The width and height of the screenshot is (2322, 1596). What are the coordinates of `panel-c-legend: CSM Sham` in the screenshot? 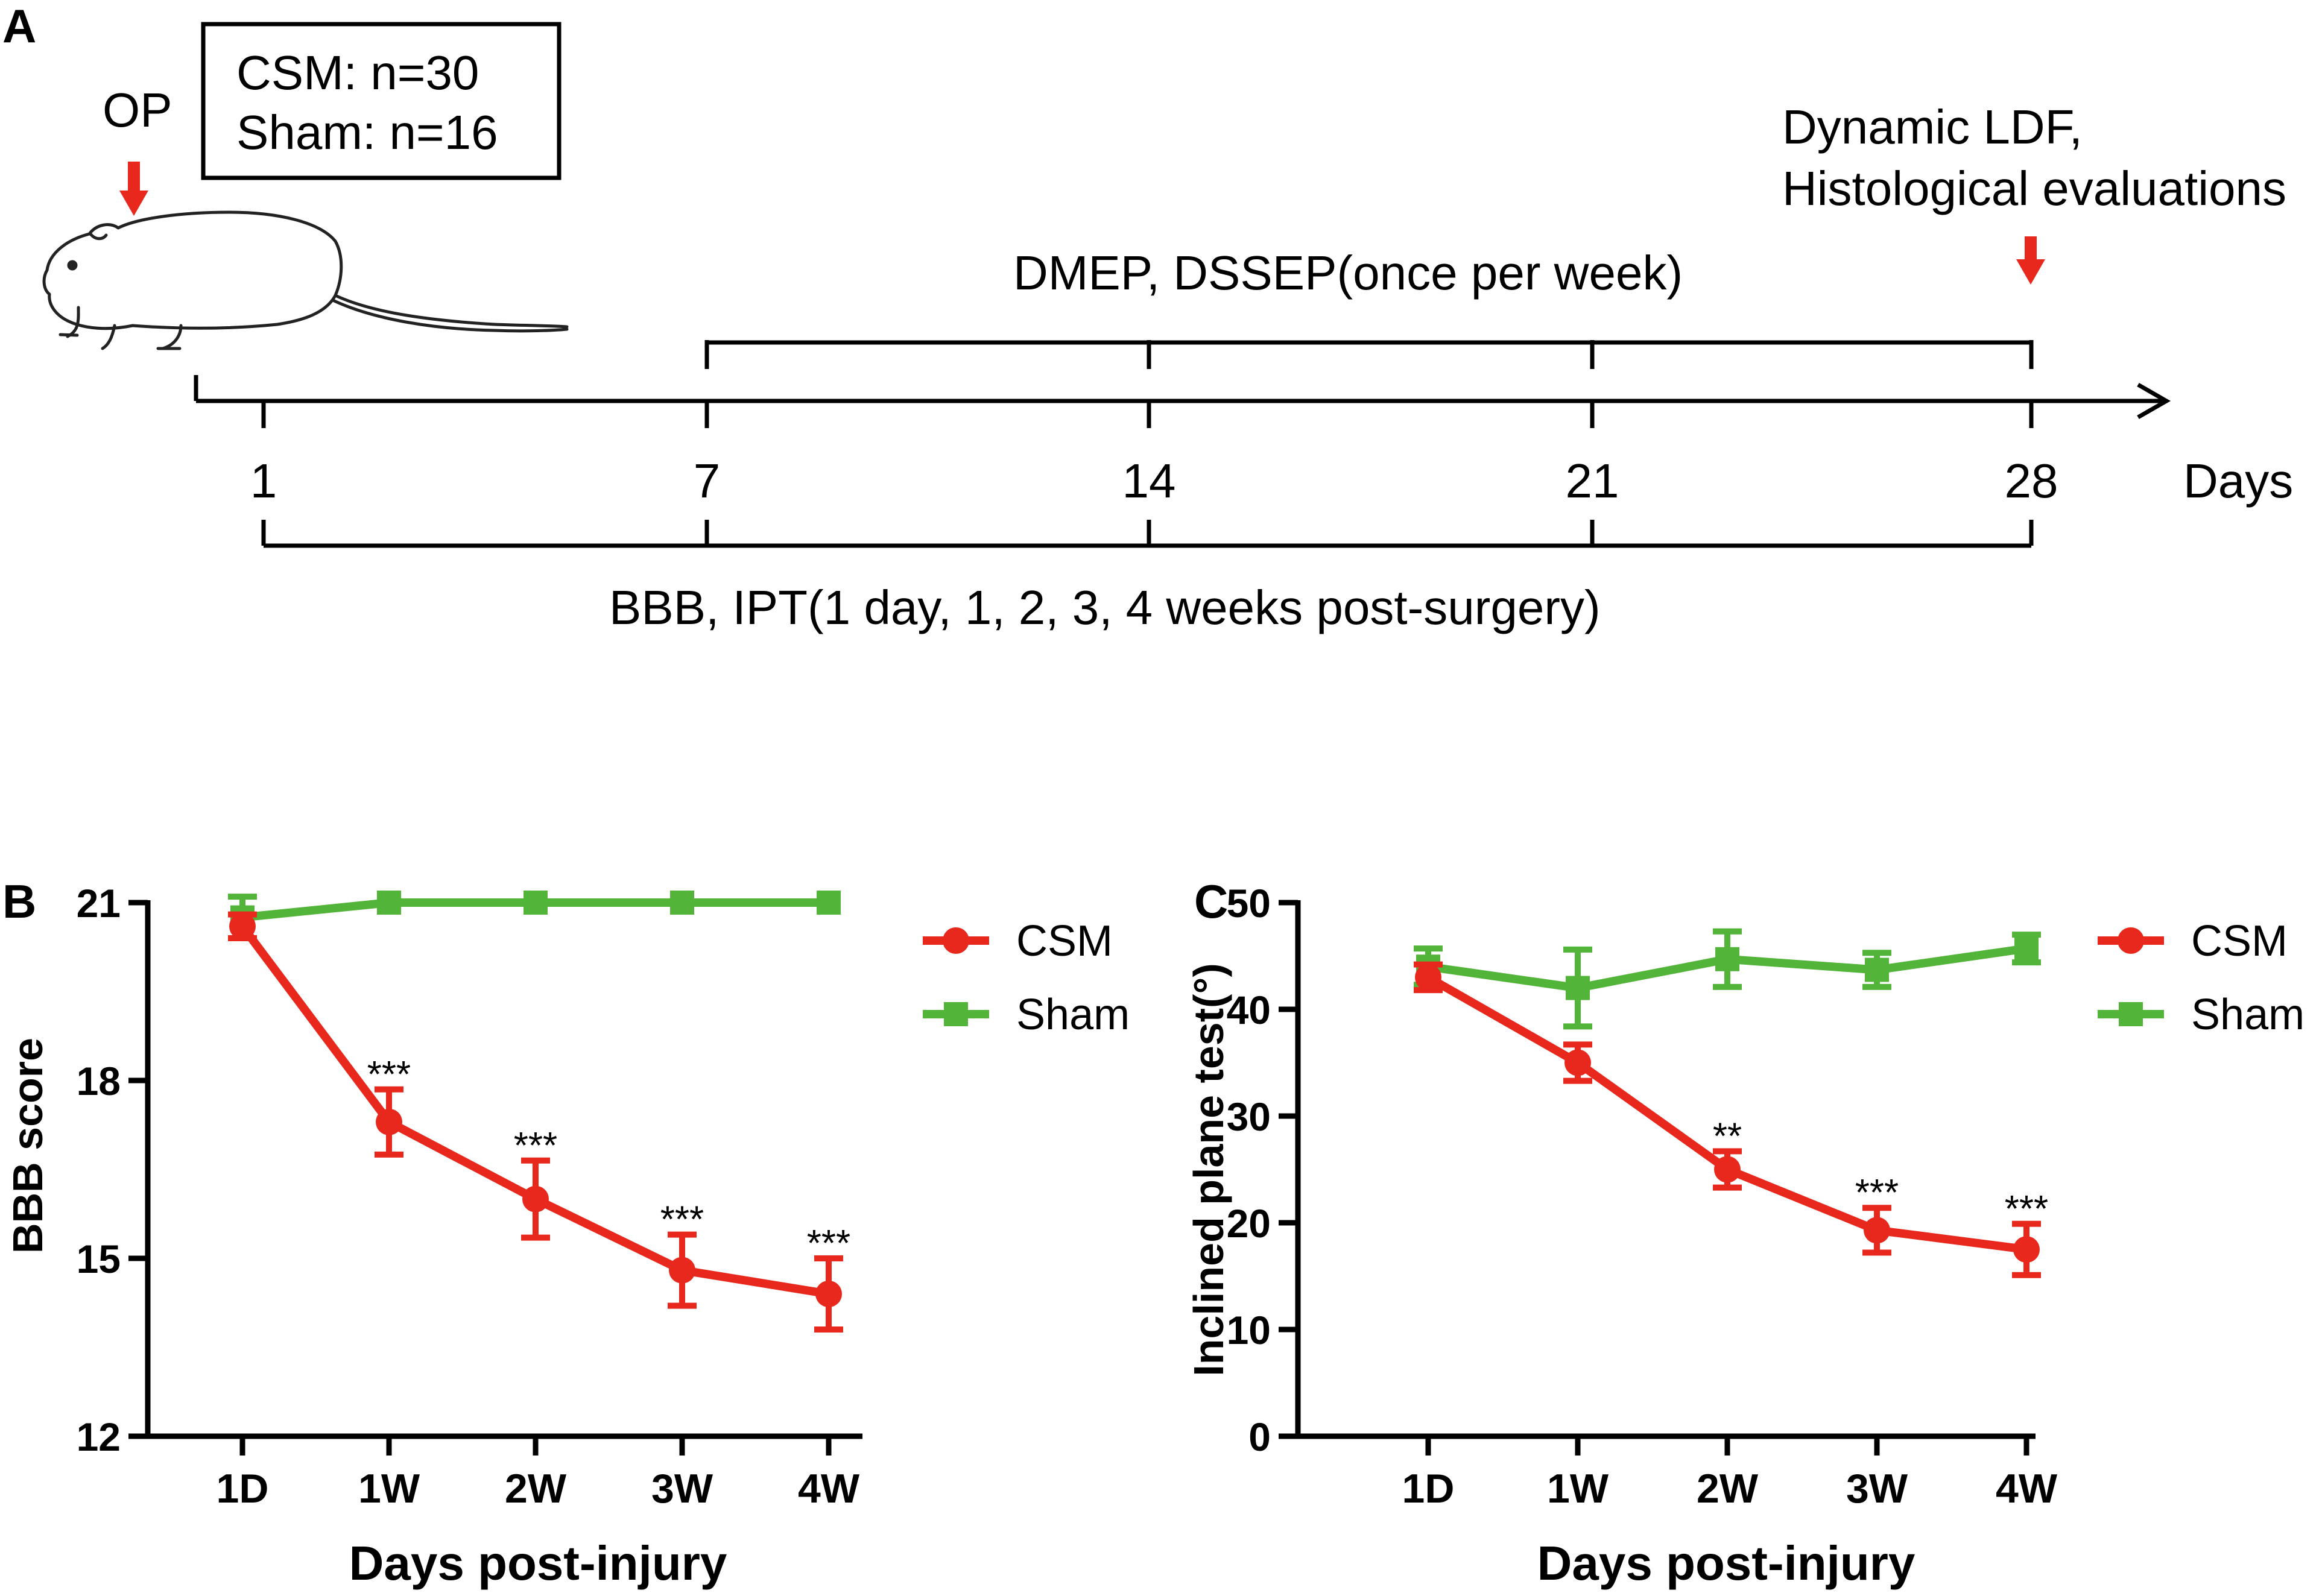 It's located at (2202, 978).